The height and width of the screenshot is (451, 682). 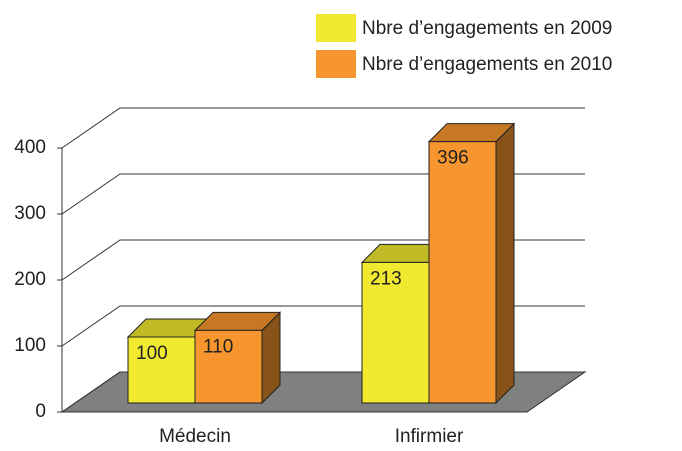 What do you see at coordinates (30, 147) in the screenshot?
I see `y-tick-label: 400` at bounding box center [30, 147].